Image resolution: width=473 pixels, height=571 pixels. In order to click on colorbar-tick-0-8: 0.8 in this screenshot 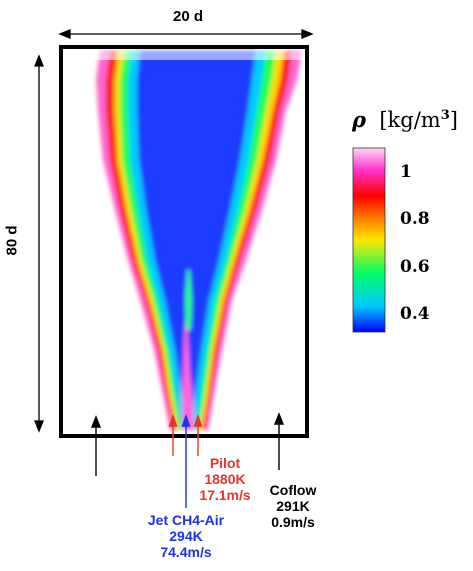, I will do `click(415, 219)`.